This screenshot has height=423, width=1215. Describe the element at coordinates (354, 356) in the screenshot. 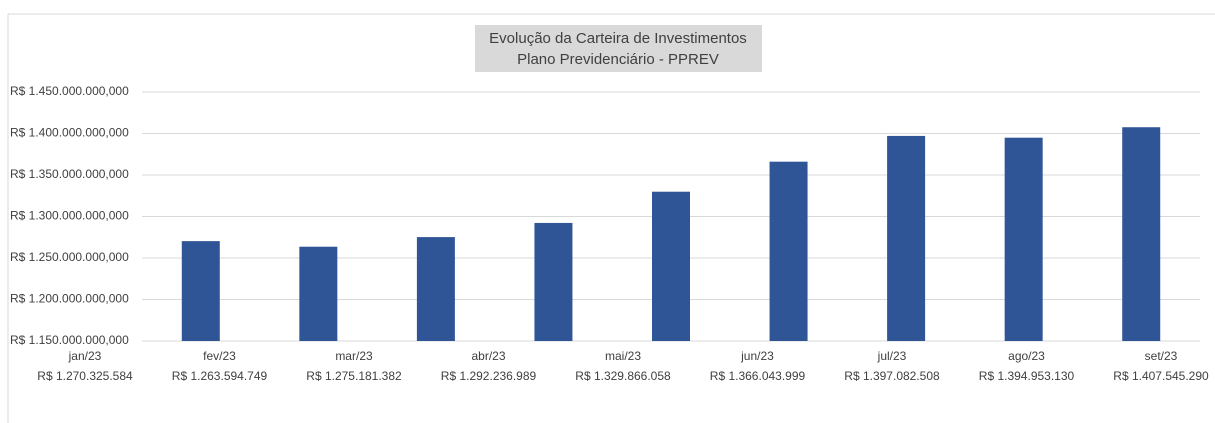

I see `x-tick-label: mar/23` at that location.